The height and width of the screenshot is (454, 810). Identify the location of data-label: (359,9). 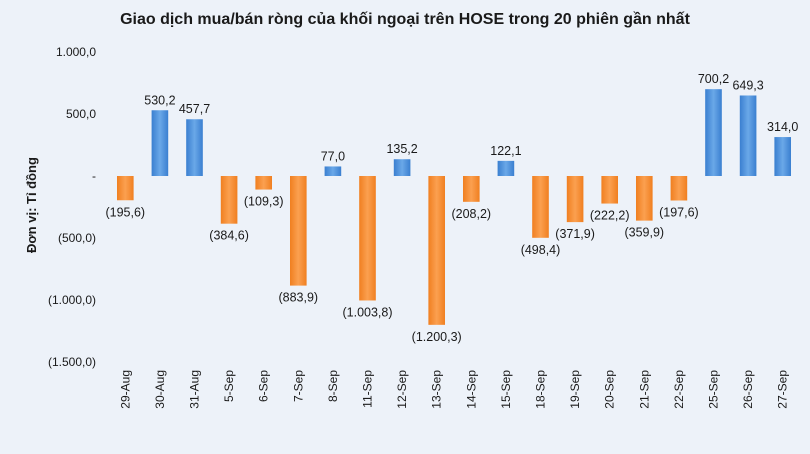
(644, 233).